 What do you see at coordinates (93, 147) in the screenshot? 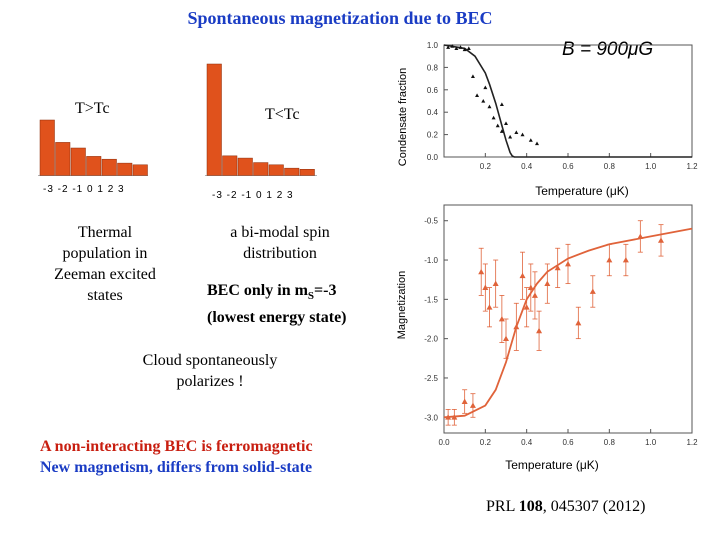
I see `left-histogram` at bounding box center [93, 147].